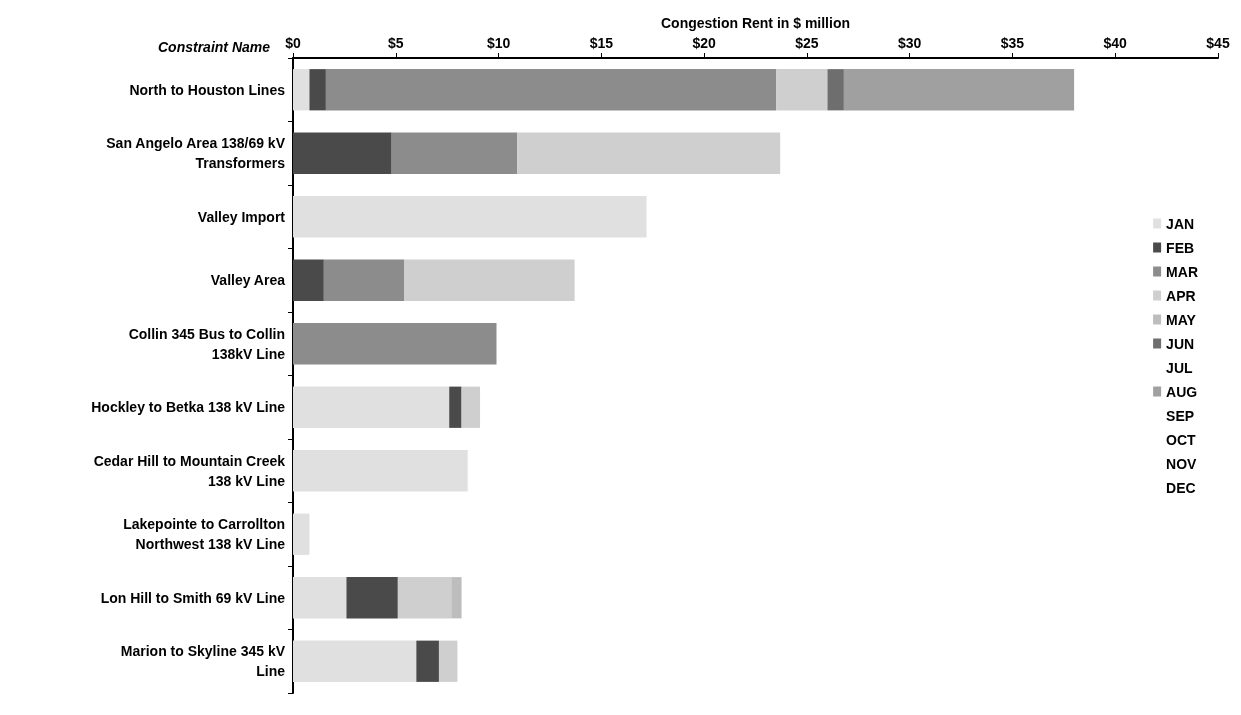  What do you see at coordinates (241, 216) in the screenshot?
I see `y-tick-label: Valley Import` at bounding box center [241, 216].